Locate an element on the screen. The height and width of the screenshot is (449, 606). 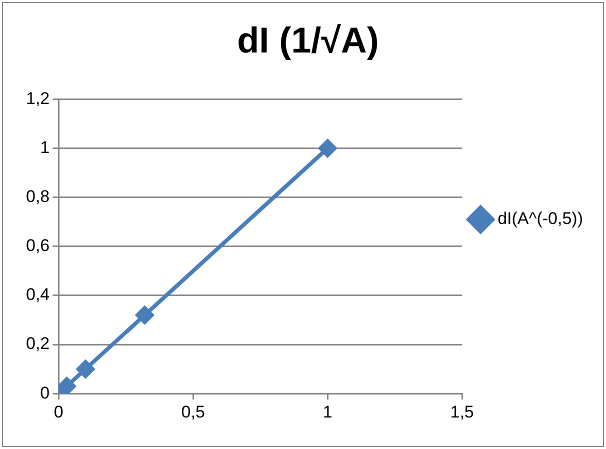
legend-label: dI(A^(-0,5)) is located at coordinates (541, 218).